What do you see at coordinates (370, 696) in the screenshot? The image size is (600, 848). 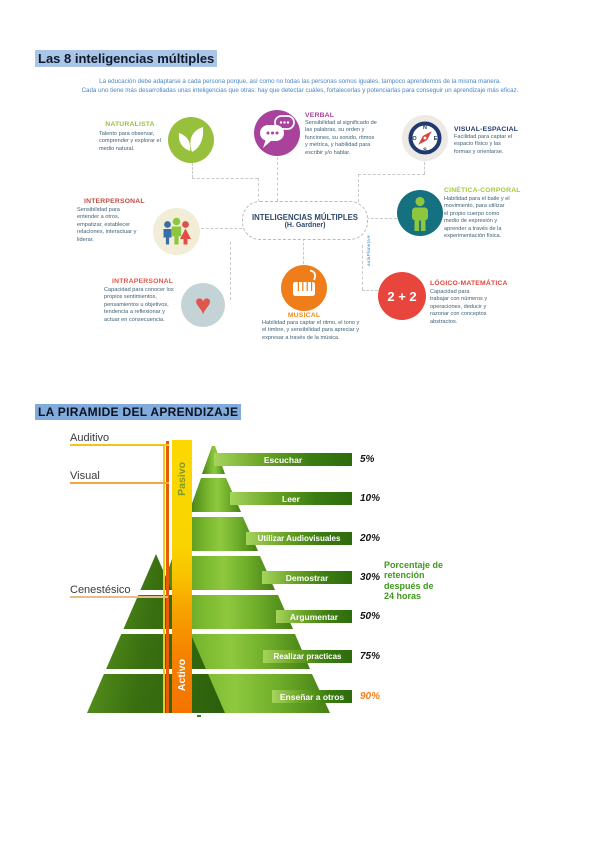 I see `level-pct-ensenar-a-otros: 90%` at bounding box center [370, 696].